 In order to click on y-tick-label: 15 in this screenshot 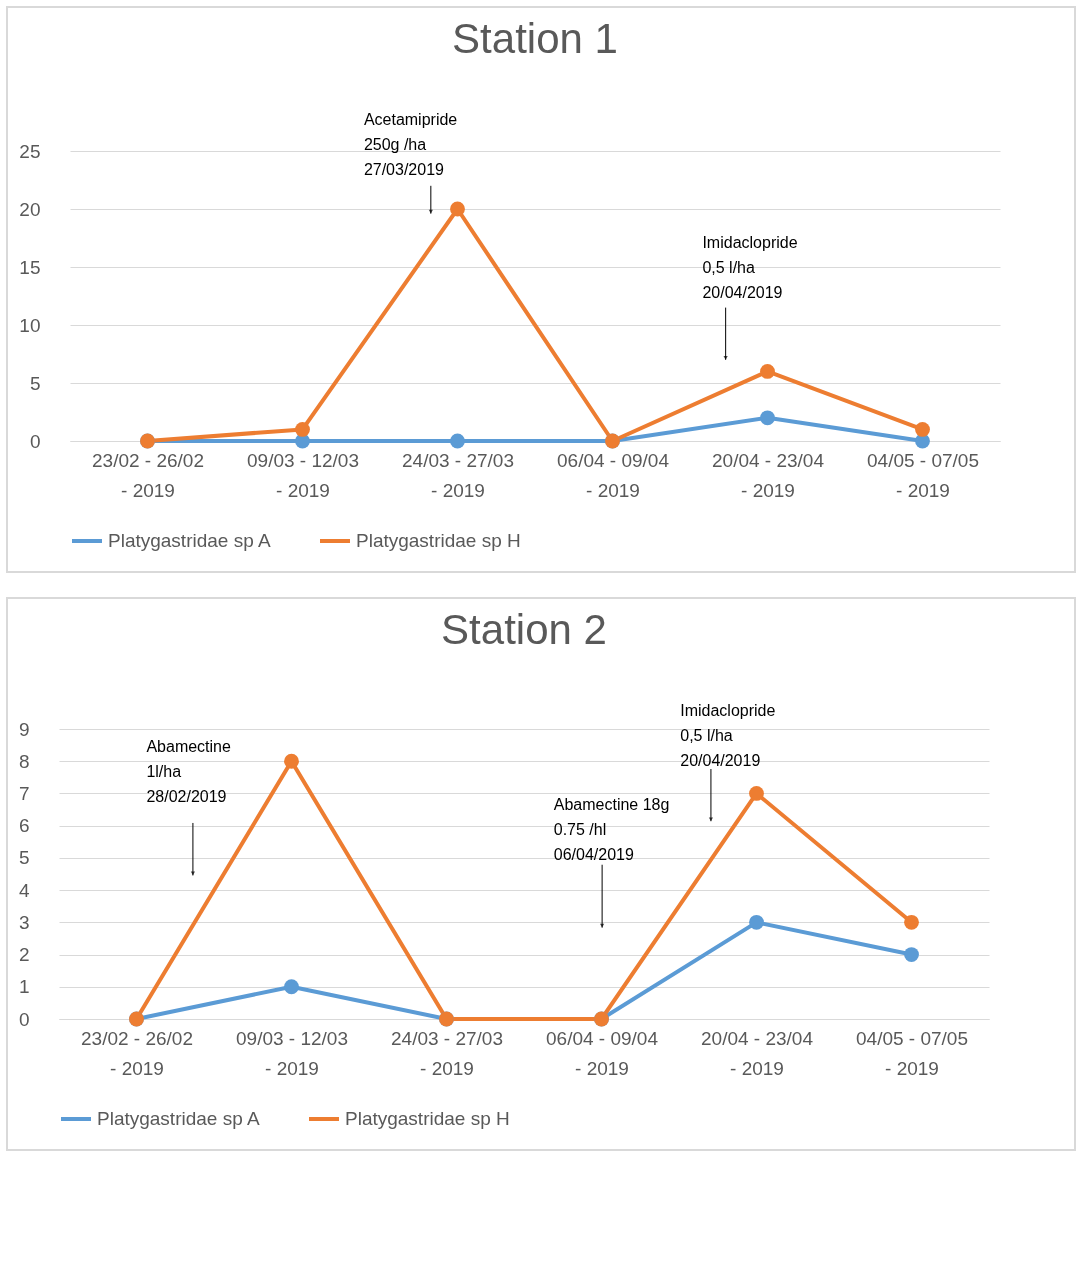, I will do `click(30, 267)`.